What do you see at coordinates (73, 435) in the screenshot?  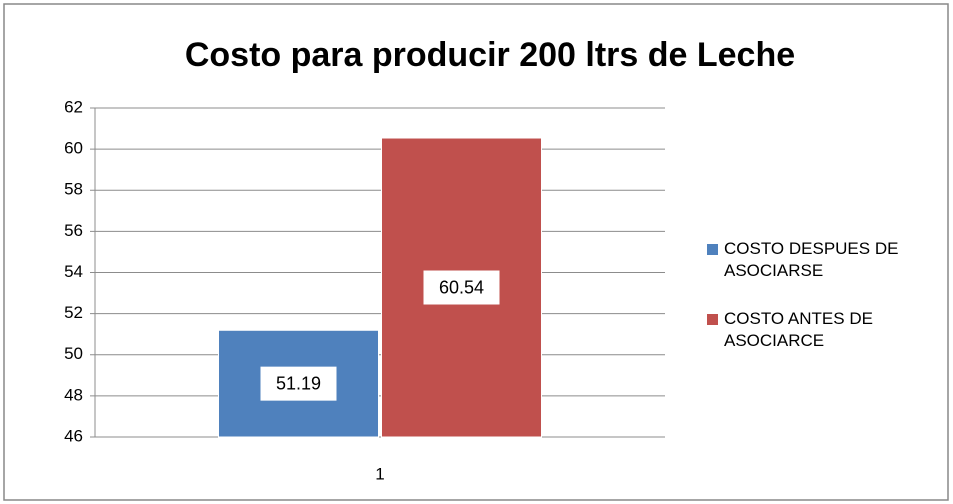 I see `y-tick-label: 46` at bounding box center [73, 435].